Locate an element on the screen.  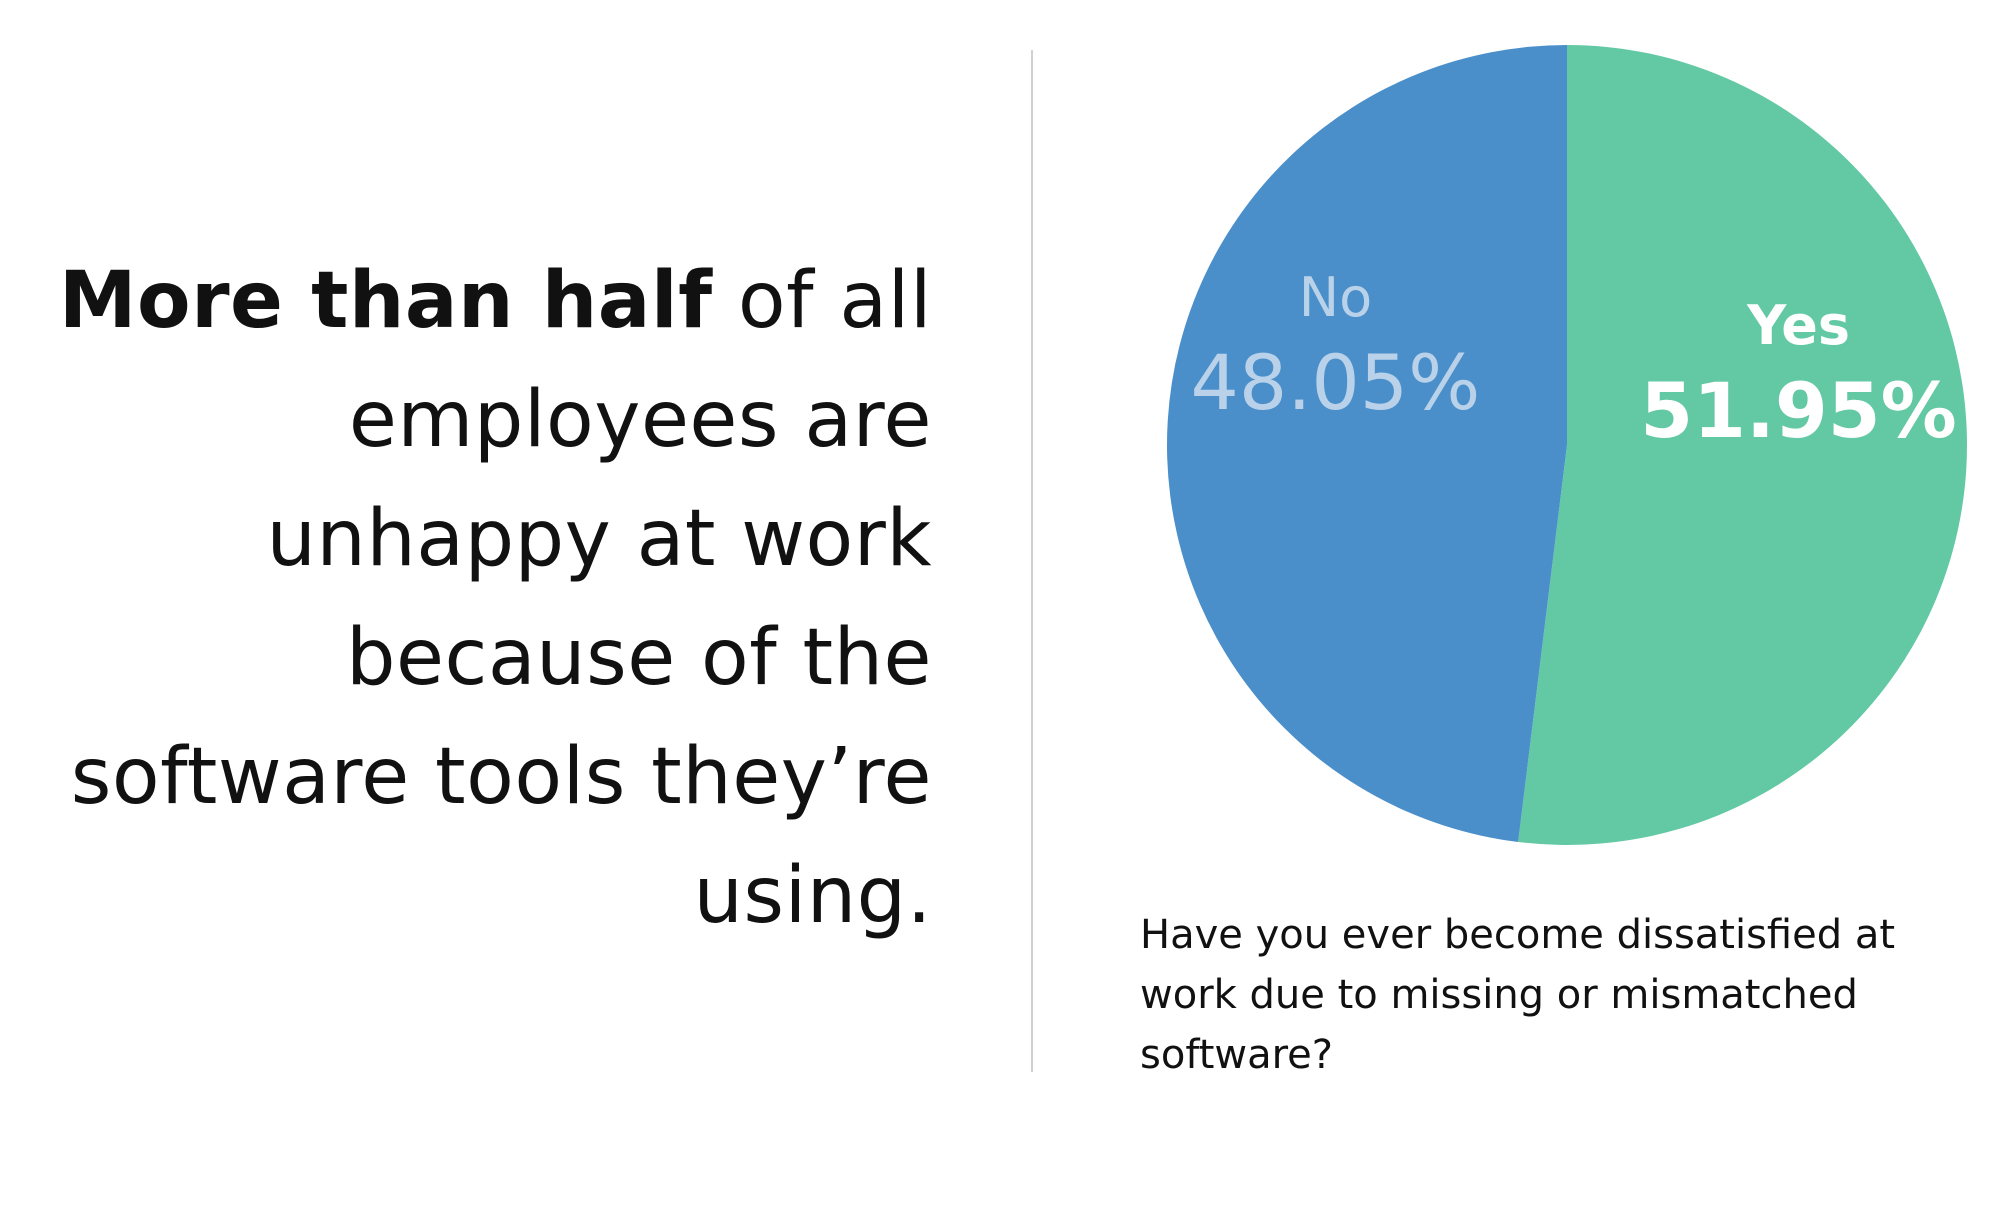
slice-category-label: Yes is located at coordinates (1798, 325).